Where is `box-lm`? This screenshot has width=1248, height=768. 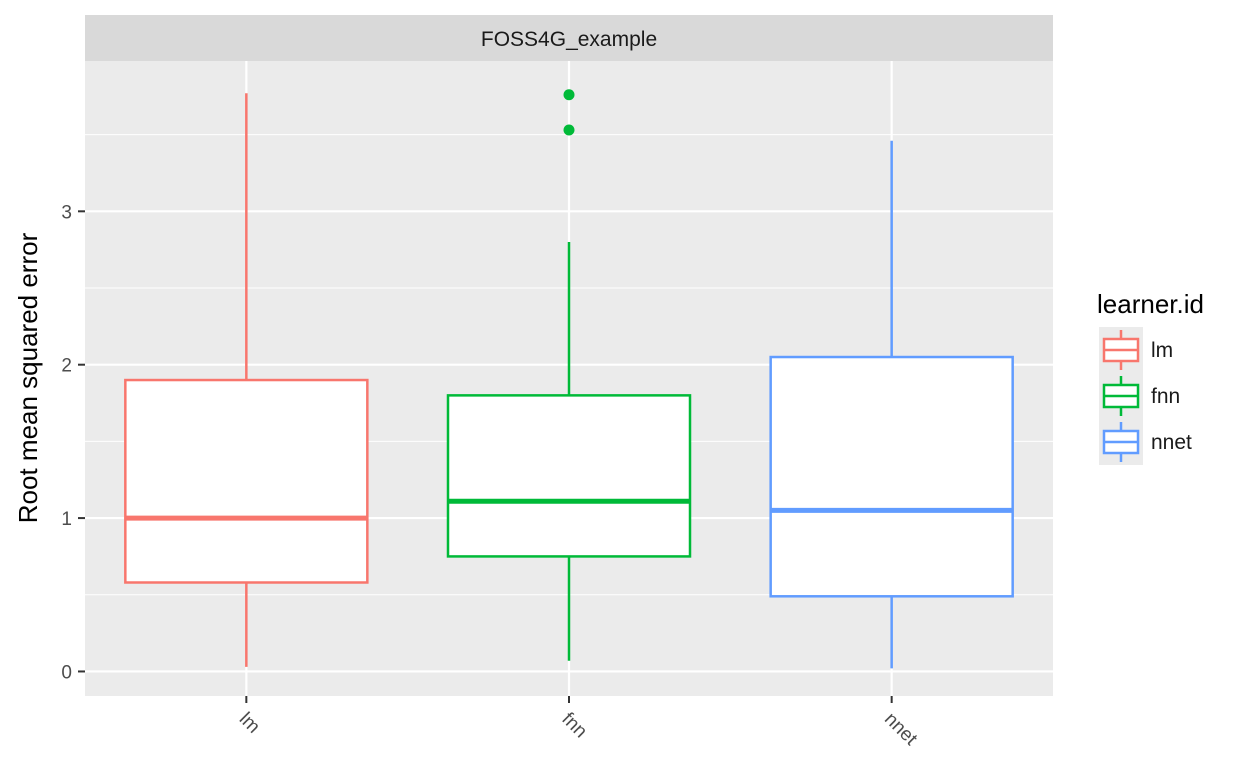 box-lm is located at coordinates (246, 380).